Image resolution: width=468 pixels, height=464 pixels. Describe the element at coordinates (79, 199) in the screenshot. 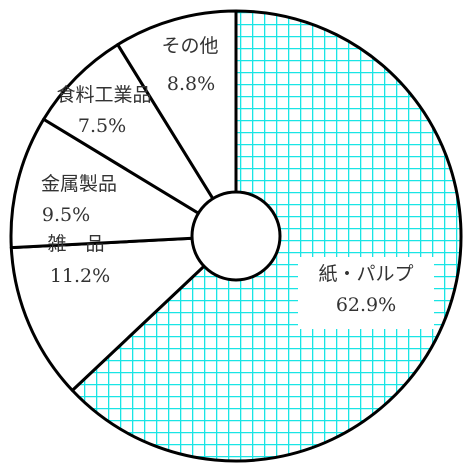

I see `slice-label-metal: 金属製品 9.5%` at that location.